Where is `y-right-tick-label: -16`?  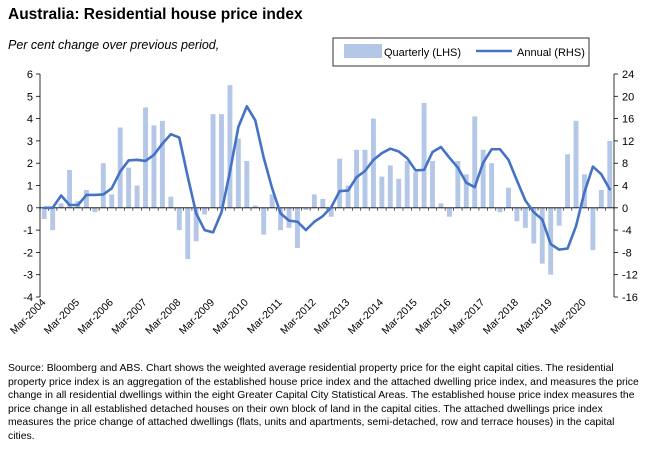 y-right-tick-label: -16 is located at coordinates (630, 298).